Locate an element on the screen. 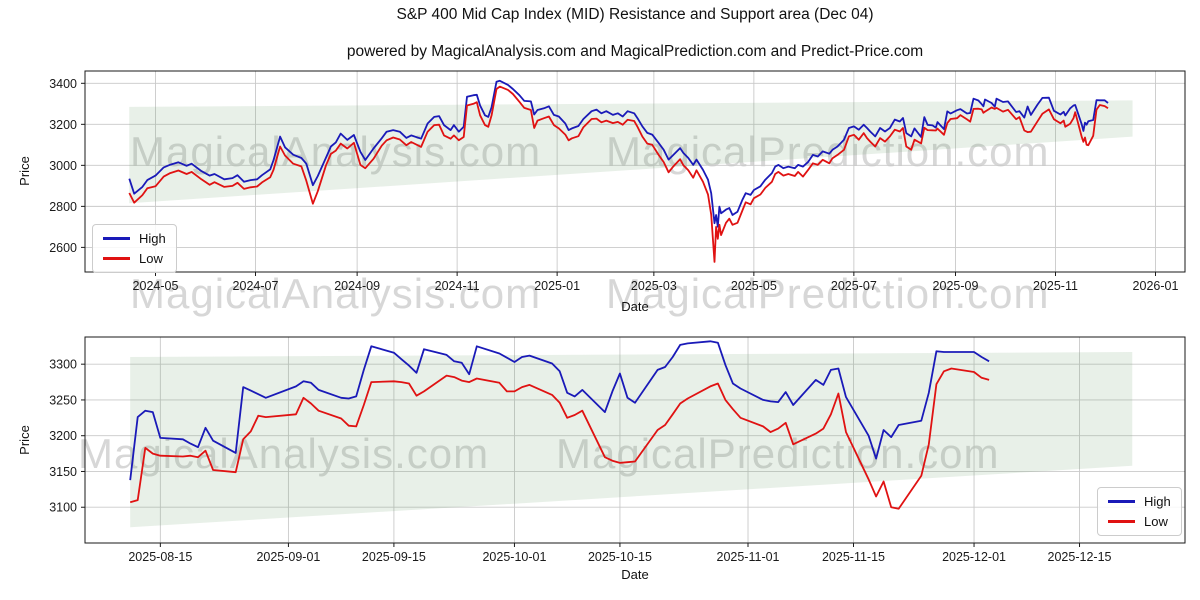  svg-text: 2024-05 is located at coordinates (156, 286).